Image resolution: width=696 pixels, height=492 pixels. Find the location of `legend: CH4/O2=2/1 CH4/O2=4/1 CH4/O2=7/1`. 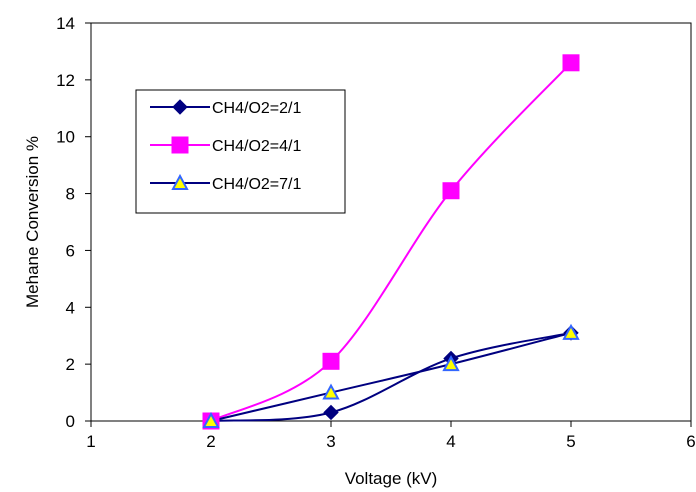

legend: CH4/O2=2/1 CH4/O2=4/1 CH4/O2=7/1 is located at coordinates (240, 151).